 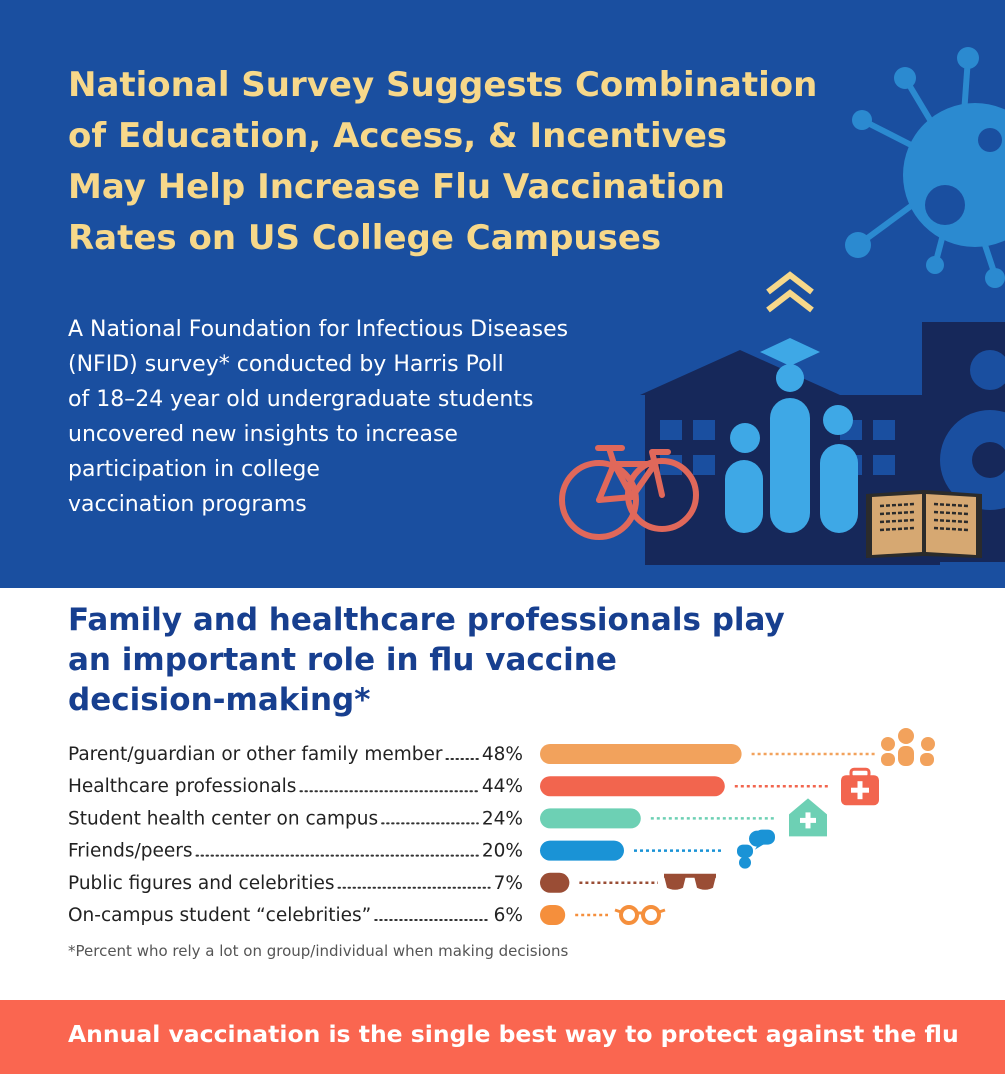 I want to click on category-label: Healthcare professionals, so click(x=182, y=786).